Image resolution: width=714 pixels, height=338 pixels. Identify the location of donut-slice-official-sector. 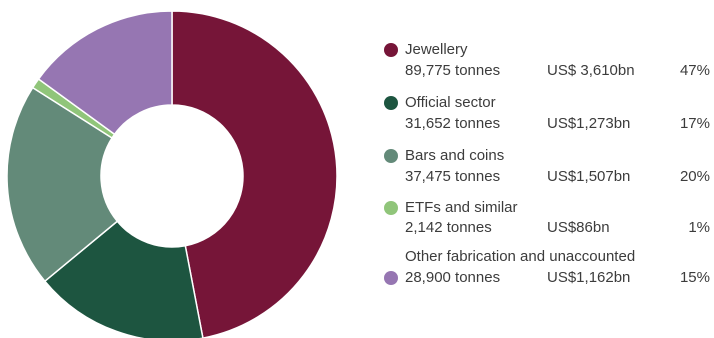
(123, 279).